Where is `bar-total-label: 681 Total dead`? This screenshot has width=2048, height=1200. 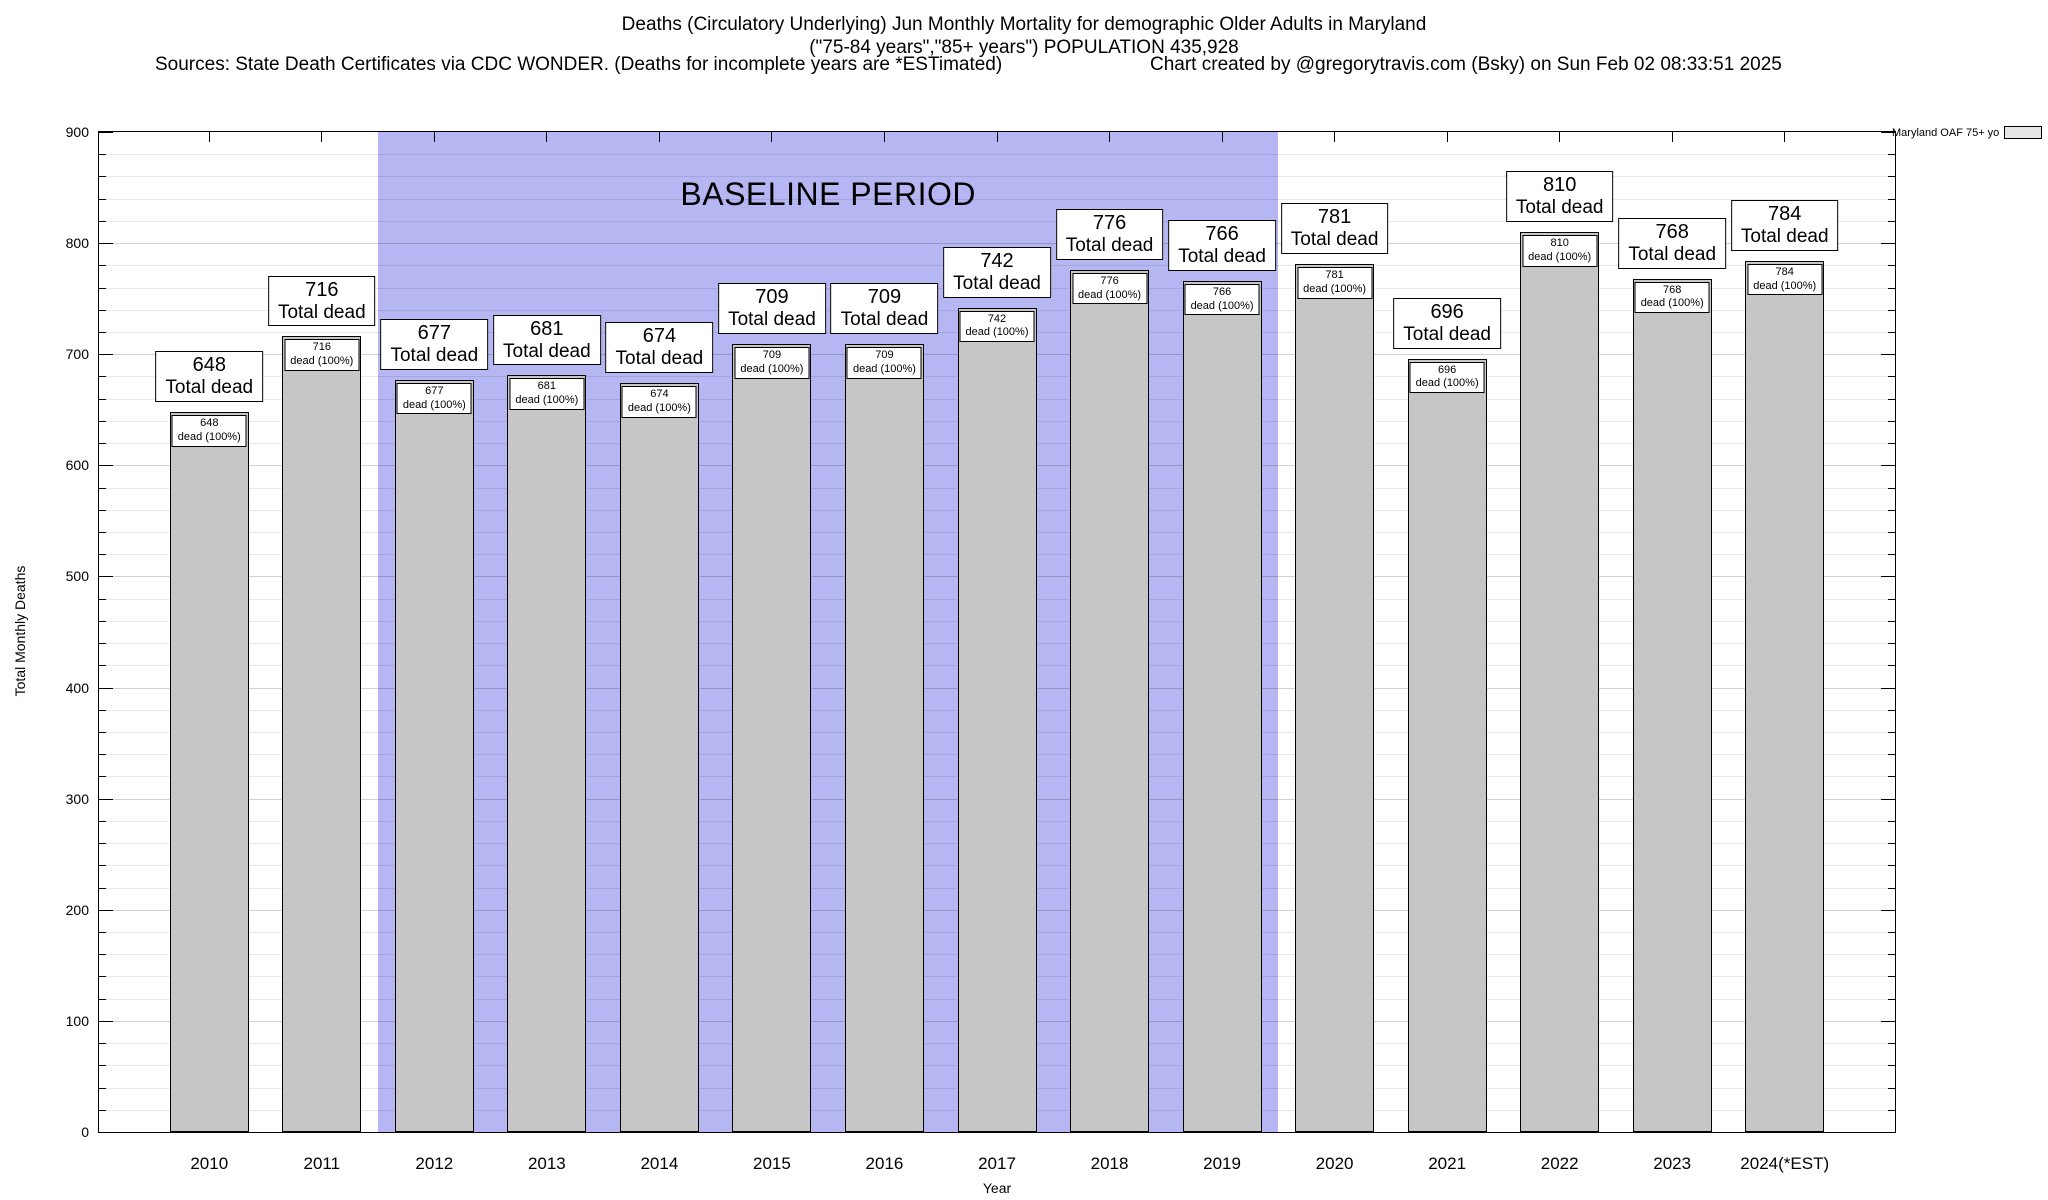 bar-total-label: 681 Total dead is located at coordinates (547, 340).